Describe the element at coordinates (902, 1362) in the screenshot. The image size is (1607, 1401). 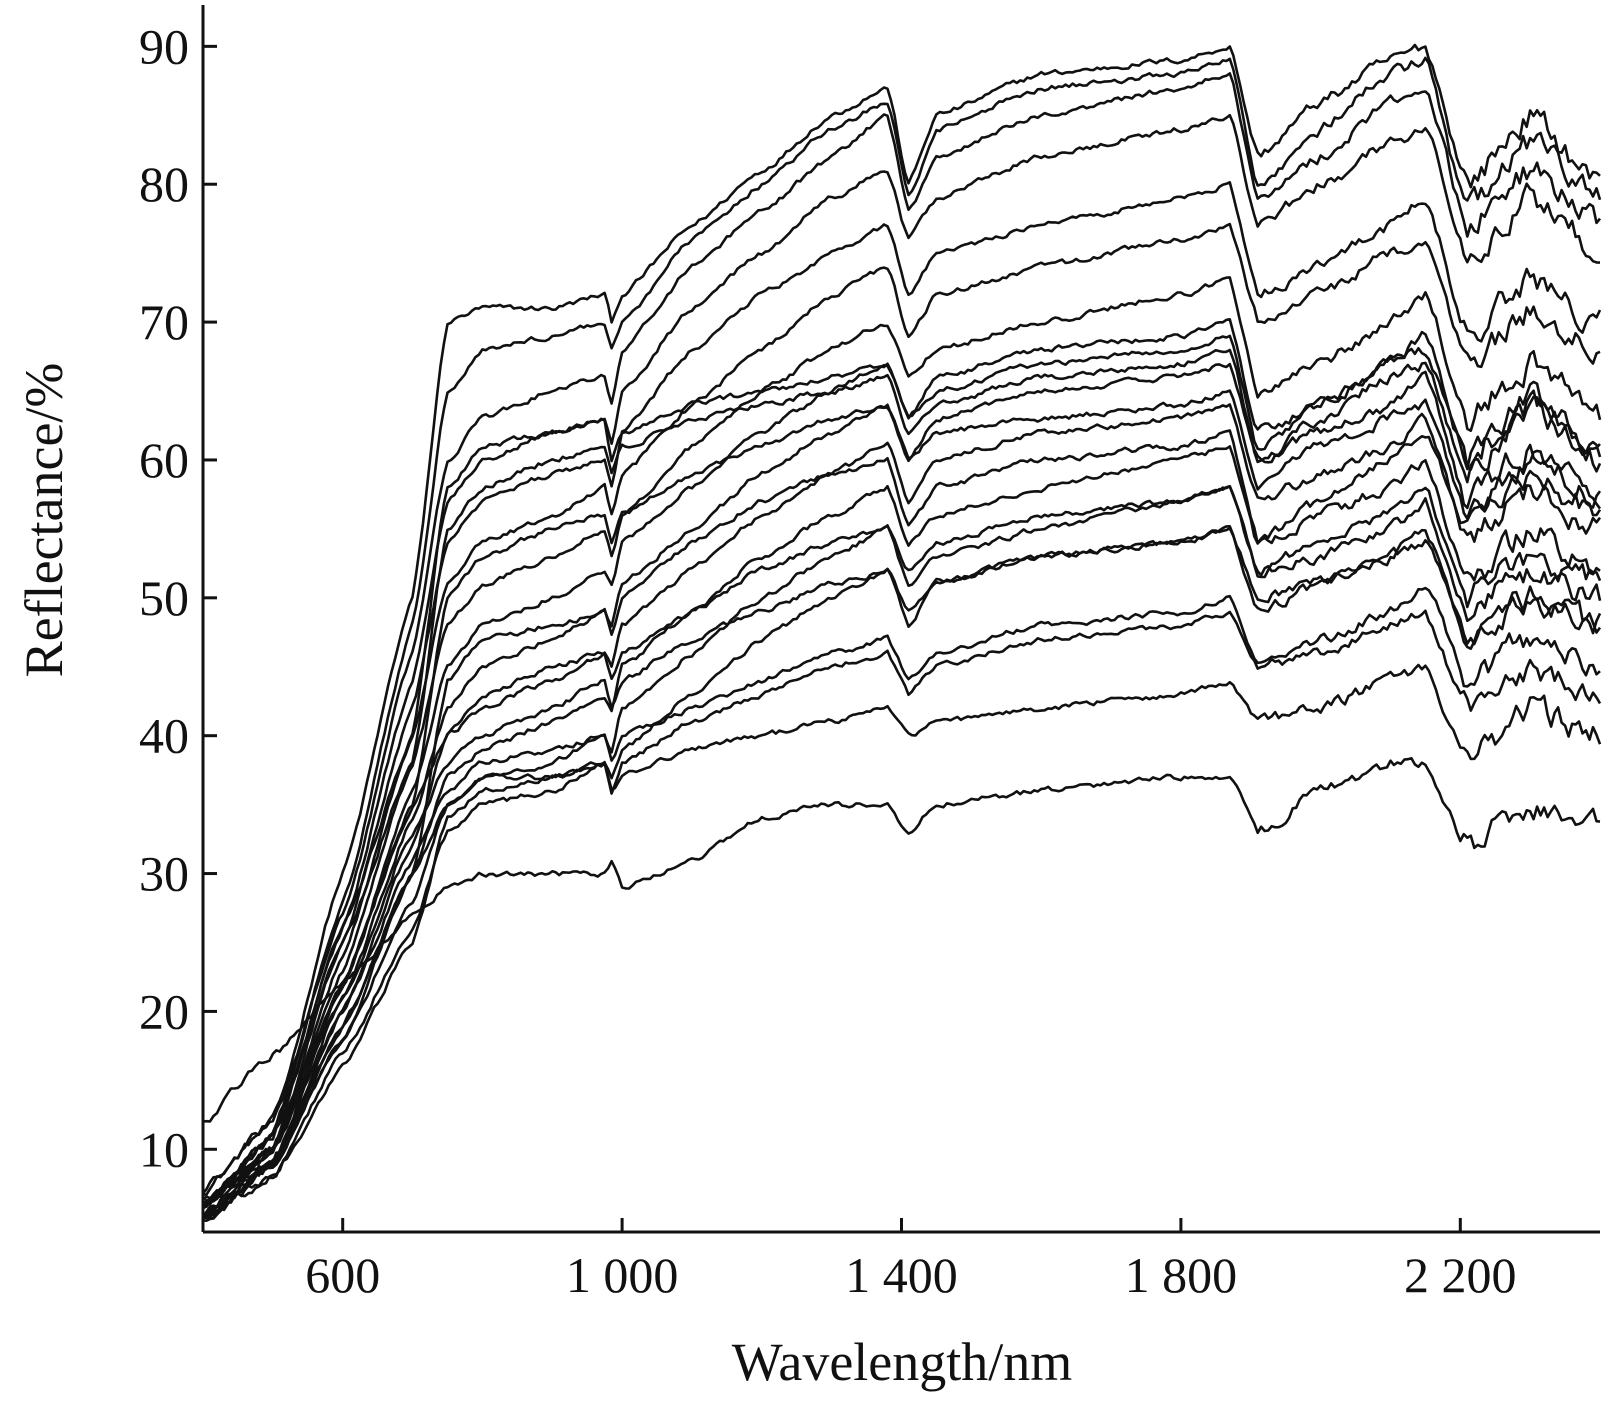
I see `x-axis-title: Wavelength/nm` at that location.